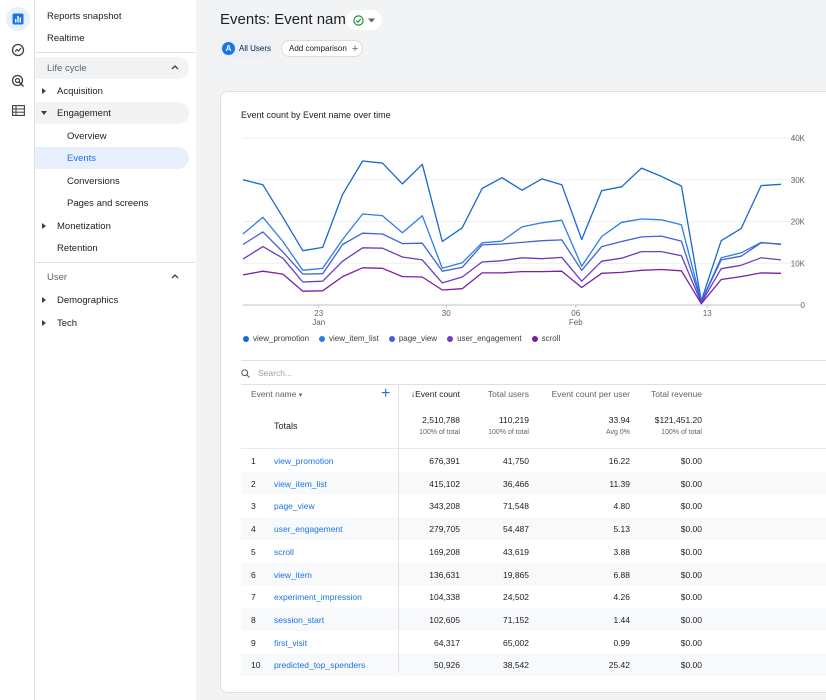  What do you see at coordinates (322, 48) in the screenshot?
I see `add-comparison-button: Add comparison +` at bounding box center [322, 48].